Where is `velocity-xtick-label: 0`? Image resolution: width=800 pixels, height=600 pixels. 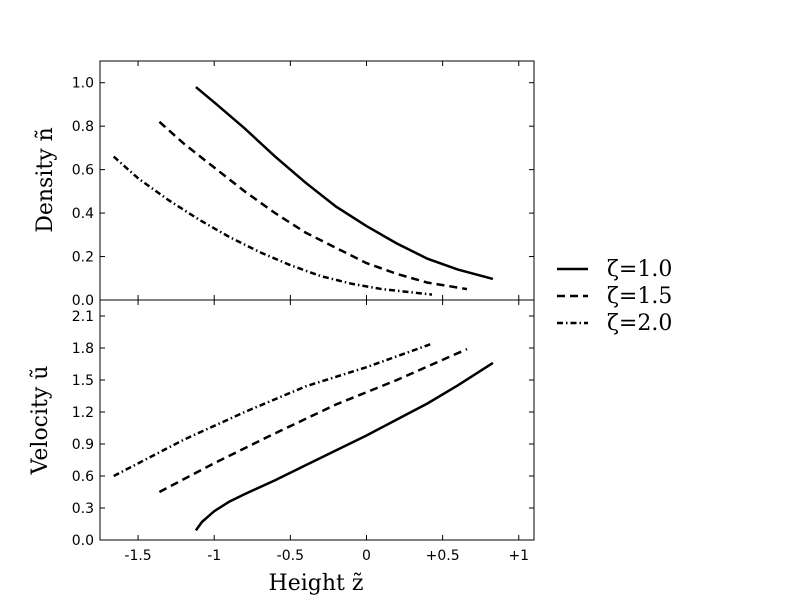
velocity-xtick-label: 0 is located at coordinates (366, 556).